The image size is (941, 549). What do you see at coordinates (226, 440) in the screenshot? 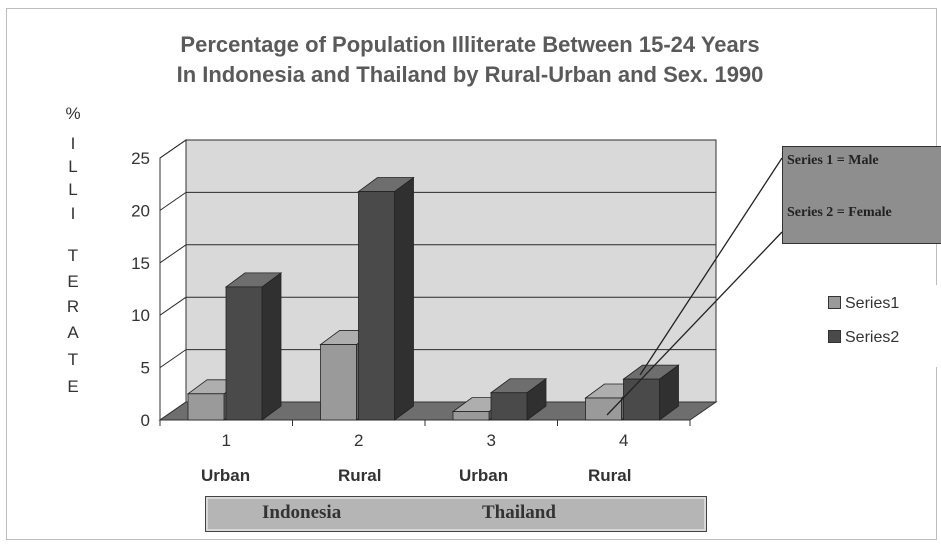
I see `x-tick-label: 1` at bounding box center [226, 440].